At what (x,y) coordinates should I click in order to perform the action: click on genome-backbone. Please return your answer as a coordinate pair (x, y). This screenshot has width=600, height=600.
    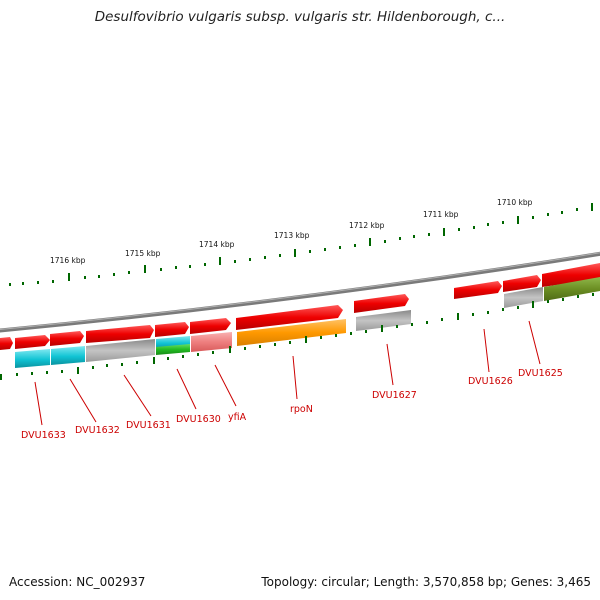
    Looking at the image, I should click on (300, 292).